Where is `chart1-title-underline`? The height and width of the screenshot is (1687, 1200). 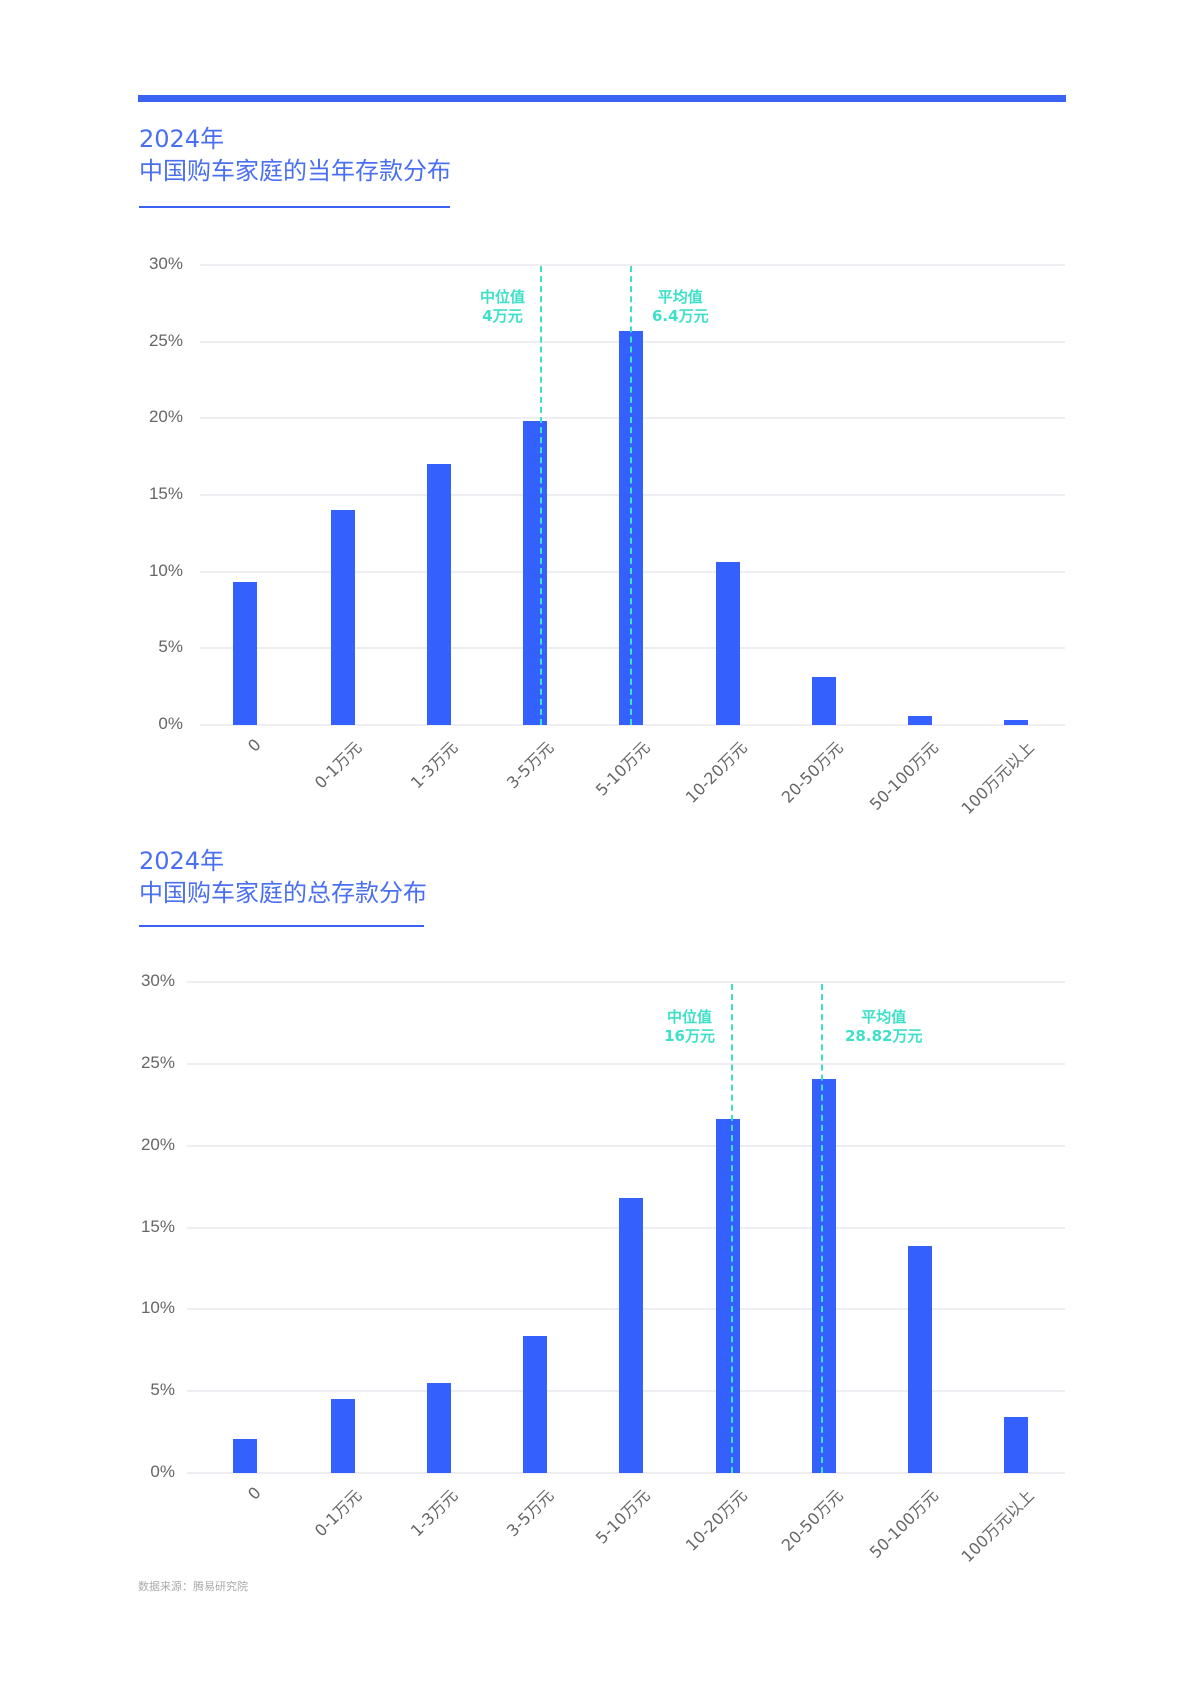 chart1-title-underline is located at coordinates (294, 207).